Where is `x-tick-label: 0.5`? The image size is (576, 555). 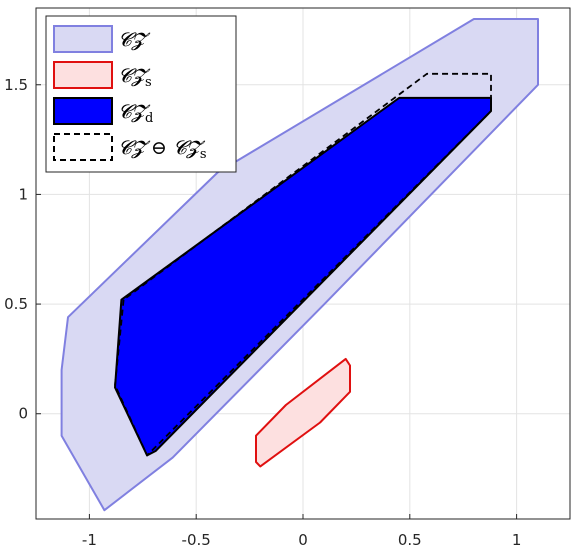
x-tick-label: 0.5 is located at coordinates (410, 540).